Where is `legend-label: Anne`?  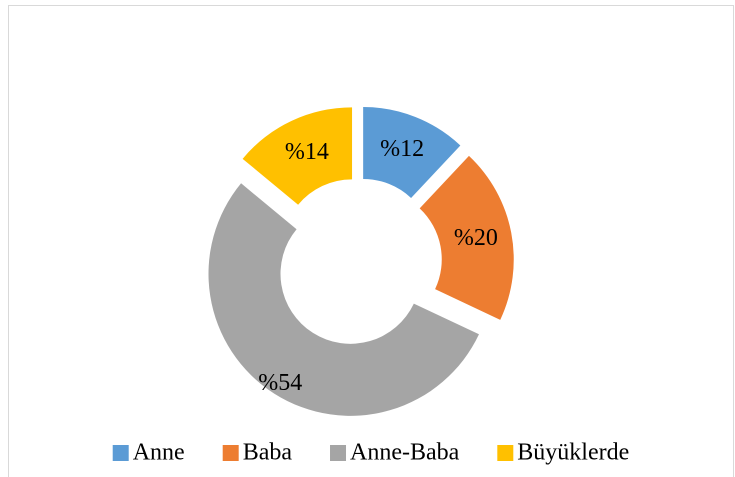
legend-label: Anne is located at coordinates (159, 453).